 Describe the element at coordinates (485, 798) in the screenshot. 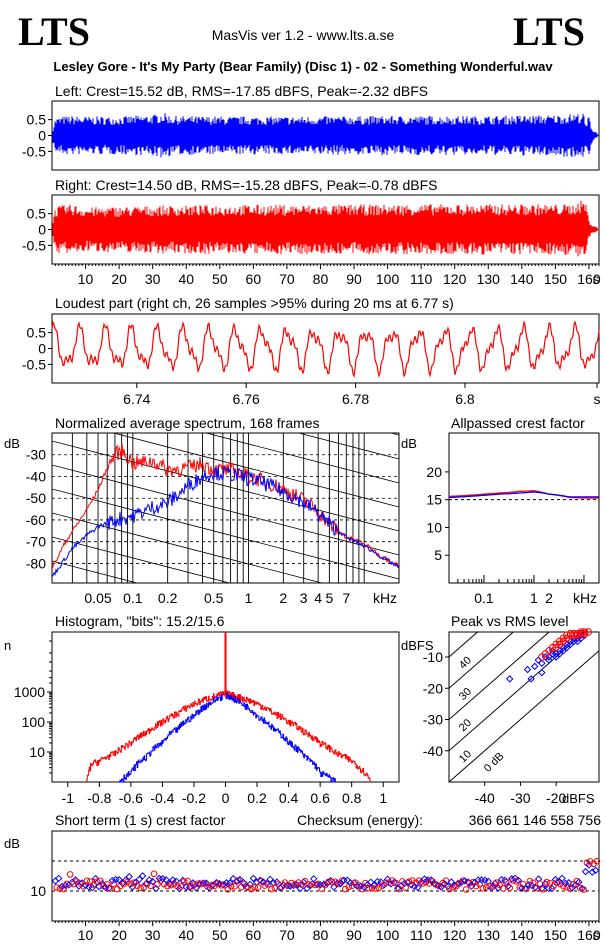

I see `xtick-label: -40` at that location.